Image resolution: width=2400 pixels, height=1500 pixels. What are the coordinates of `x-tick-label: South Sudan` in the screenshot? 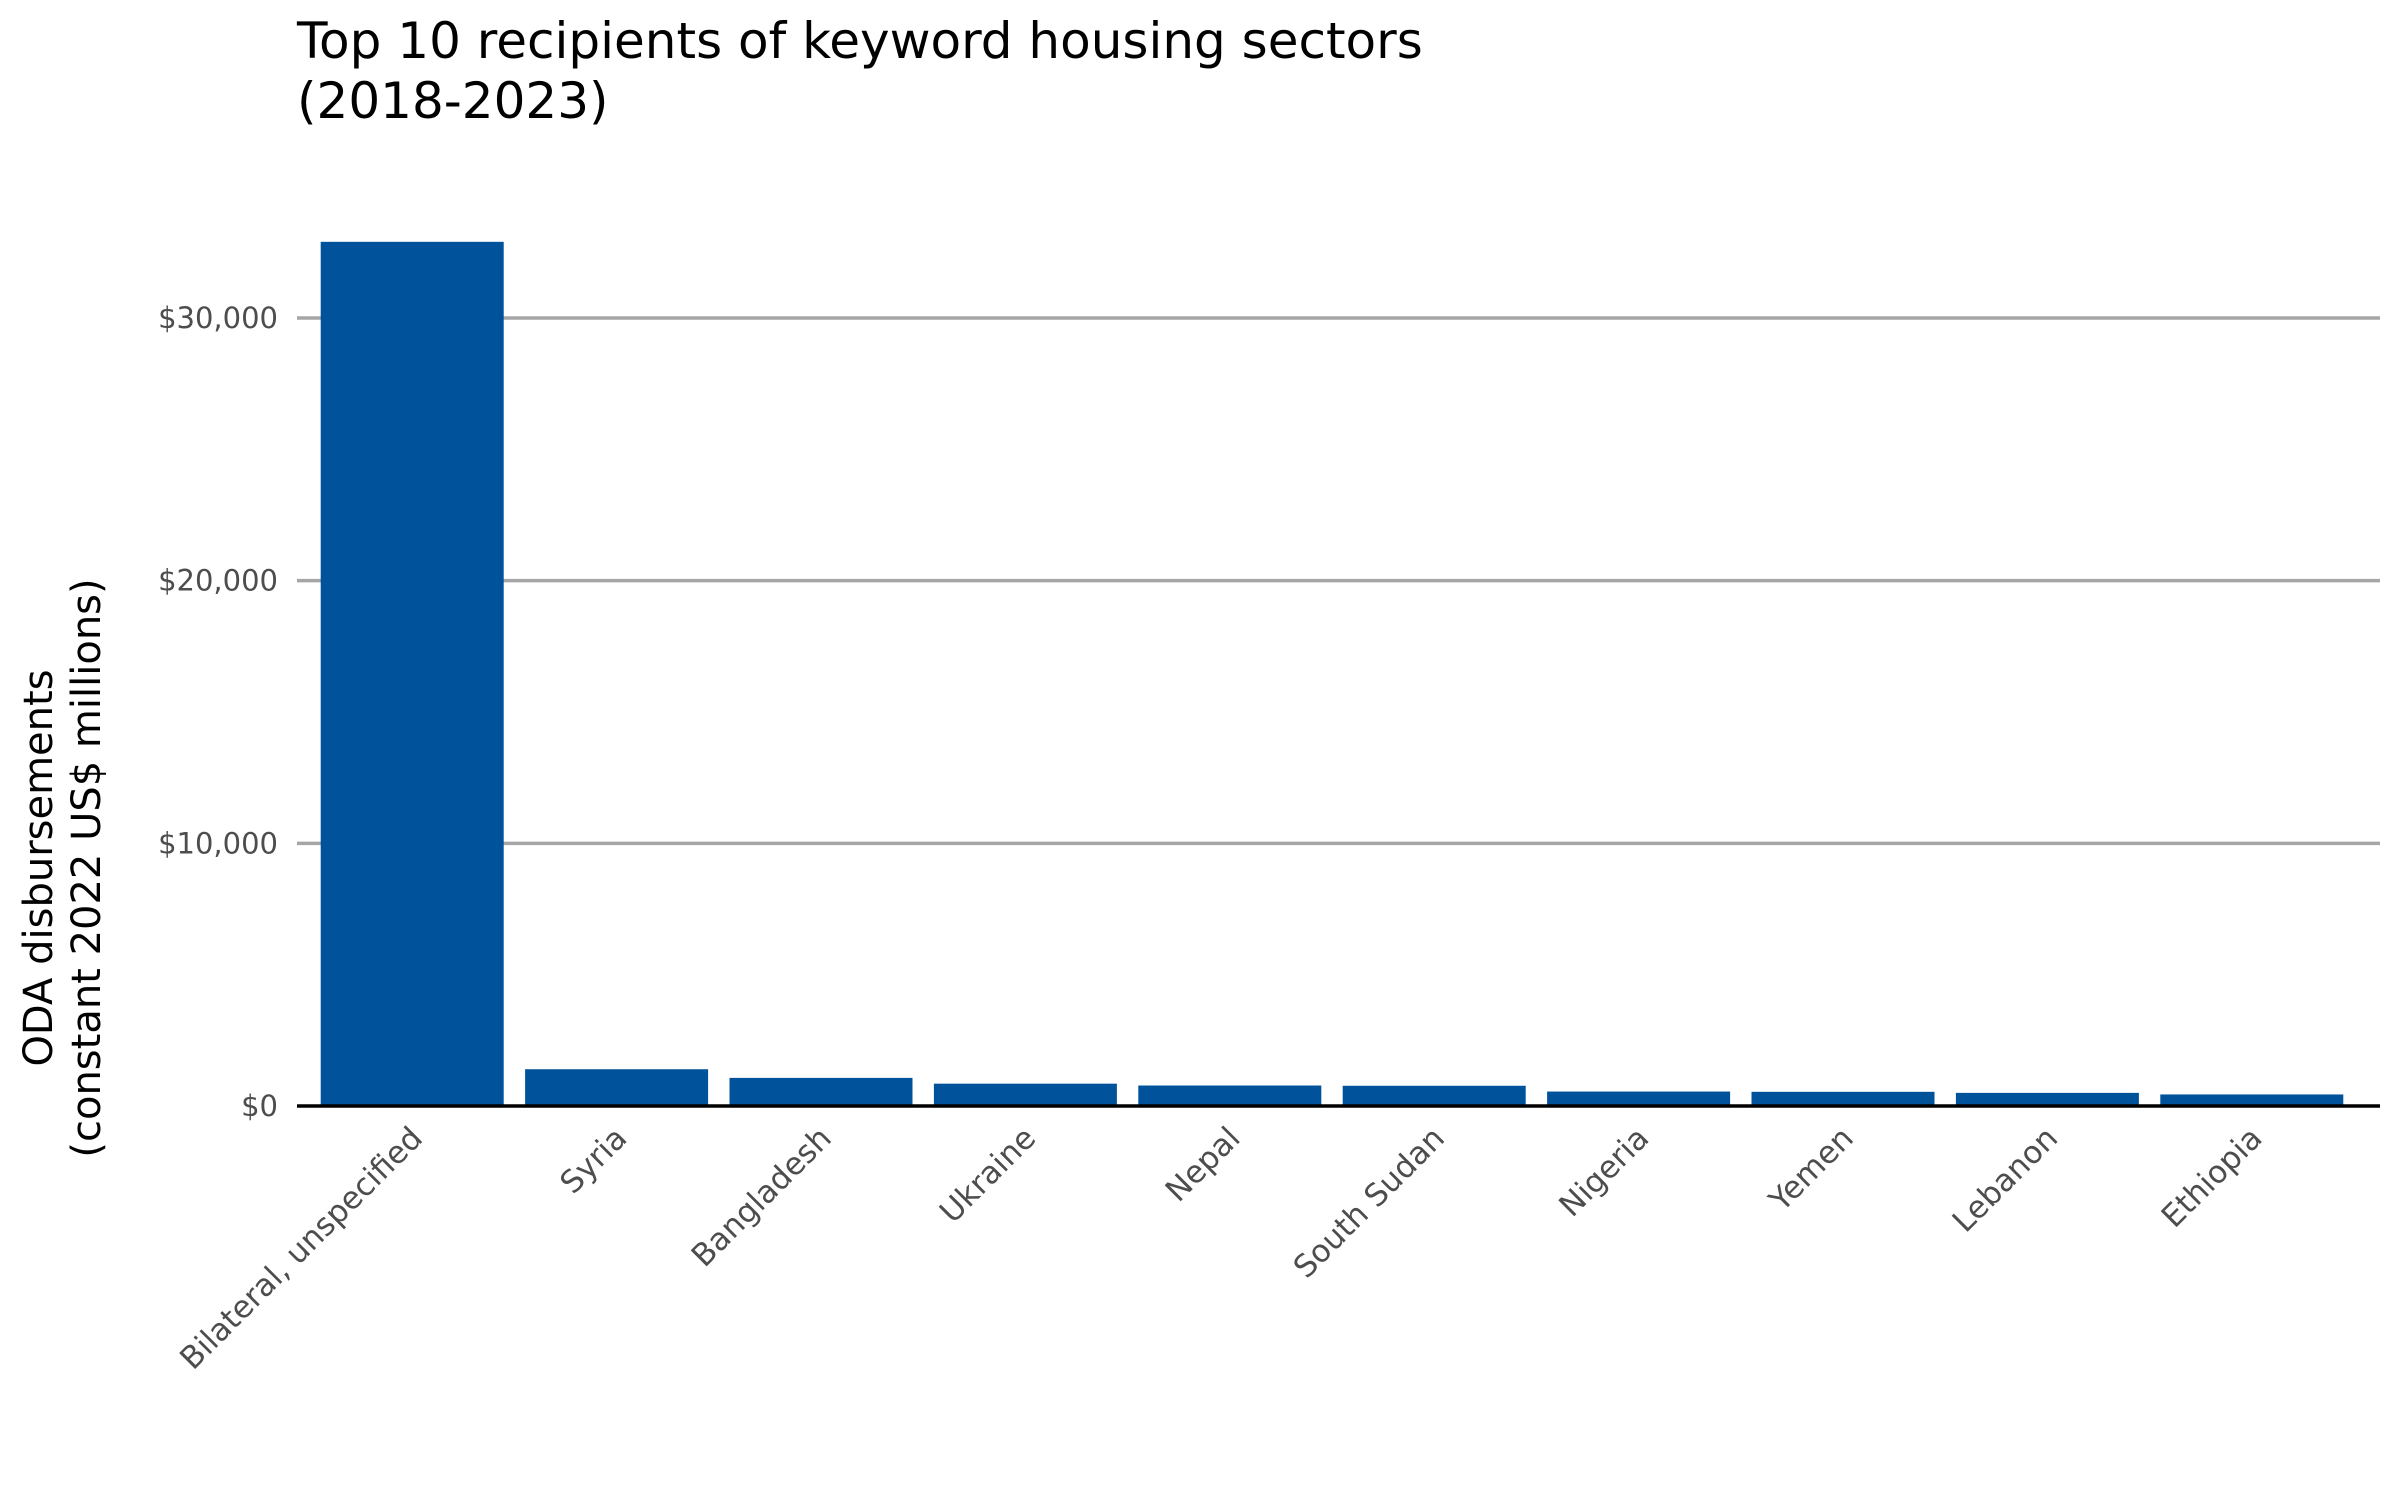 It's located at (1369, 1202).